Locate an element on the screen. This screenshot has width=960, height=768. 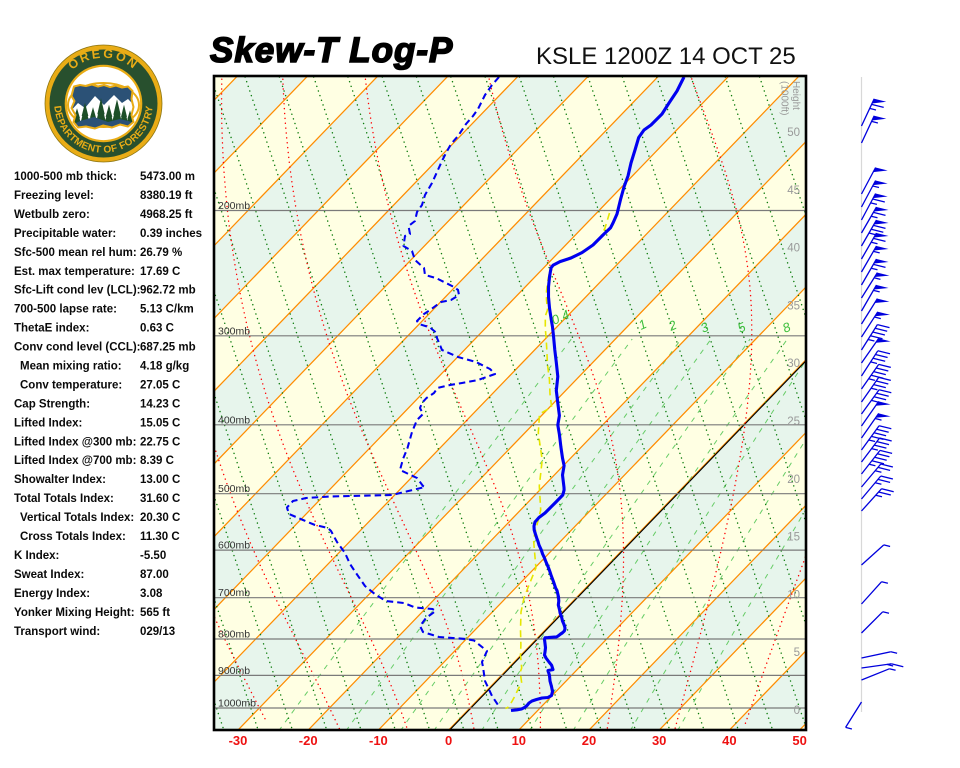
svg-text: 600mb is located at coordinates (234, 546).